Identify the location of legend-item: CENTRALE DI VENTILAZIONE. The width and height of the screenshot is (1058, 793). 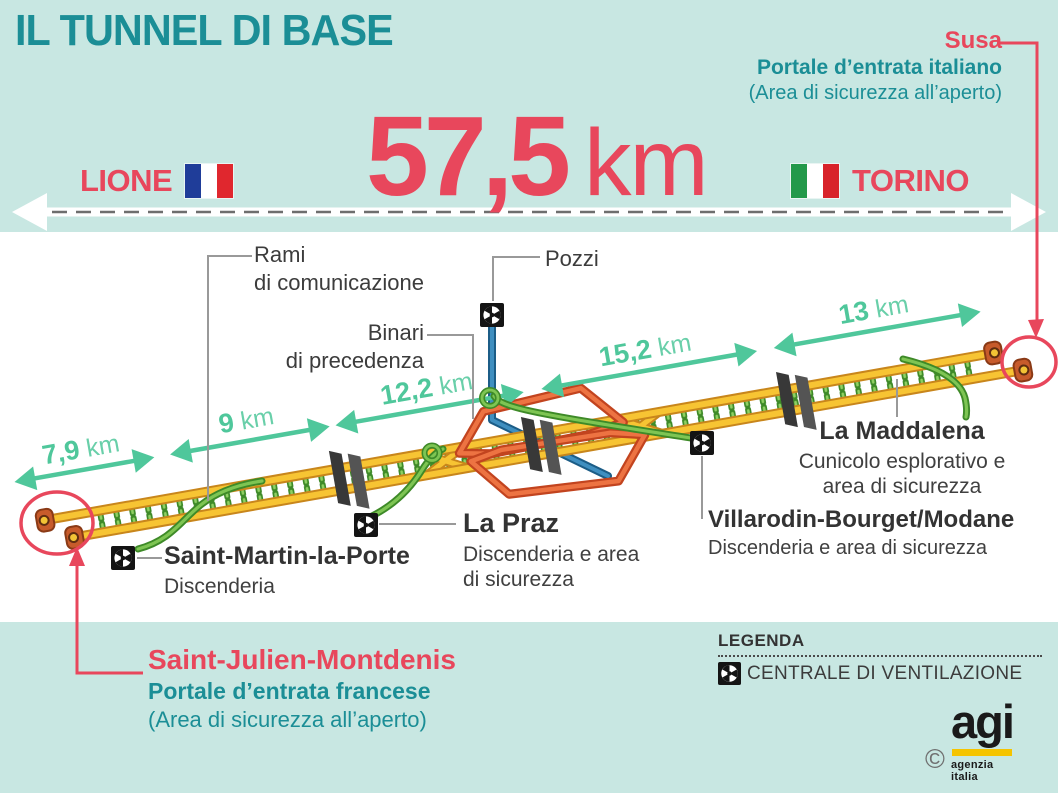
(880, 673).